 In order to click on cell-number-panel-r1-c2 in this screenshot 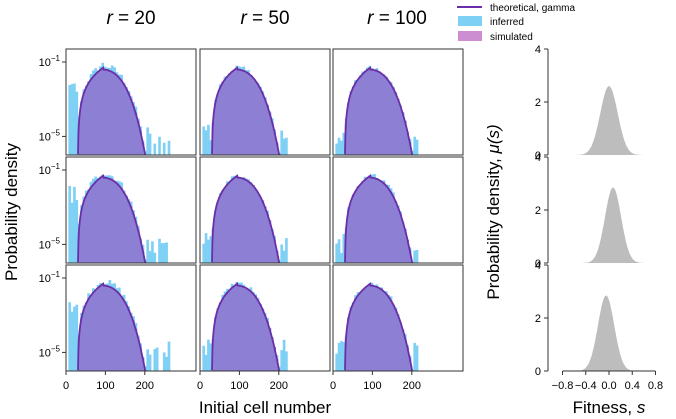, I will do `click(265, 102)`.